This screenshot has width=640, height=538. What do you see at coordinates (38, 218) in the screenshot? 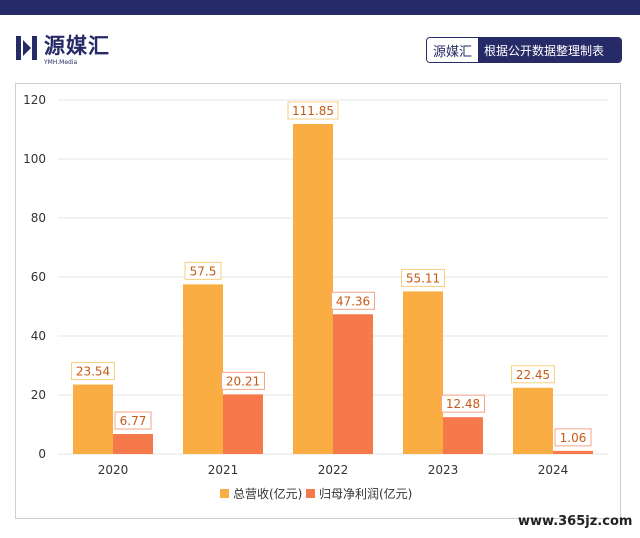
I see `y-tick-label: 80` at bounding box center [38, 218].